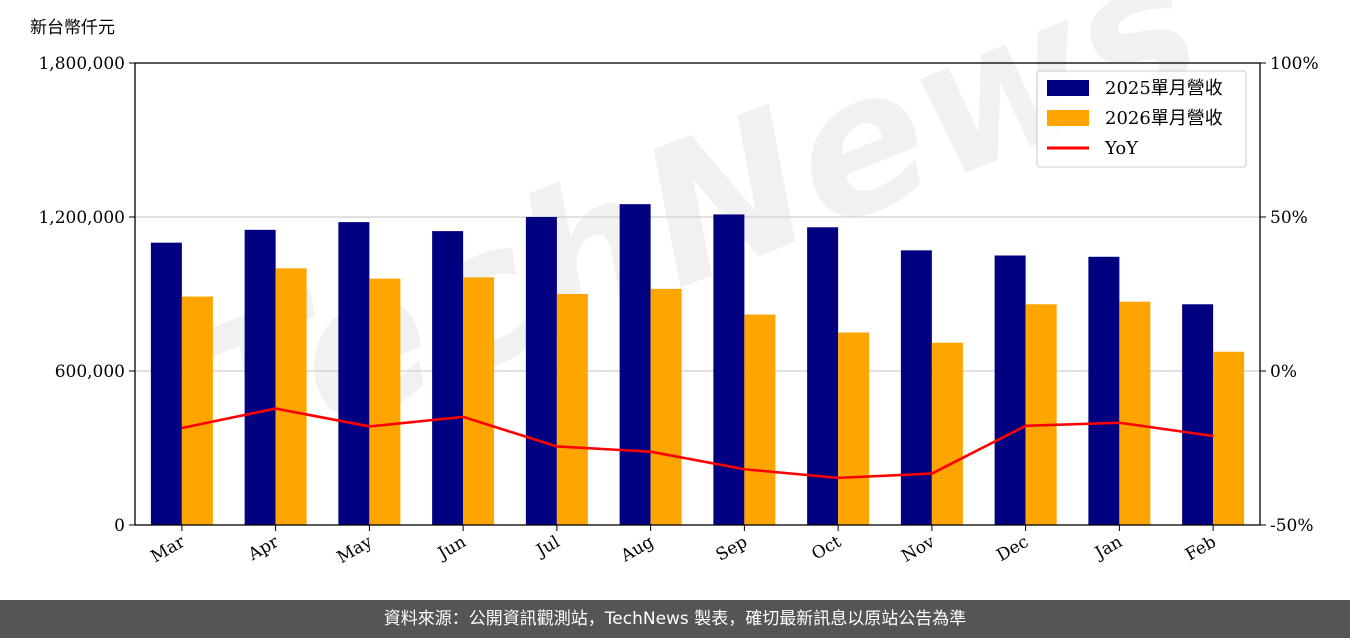 The image size is (1350, 638). What do you see at coordinates (1201, 548) in the screenshot?
I see `x-tick-label: Feb` at bounding box center [1201, 548].